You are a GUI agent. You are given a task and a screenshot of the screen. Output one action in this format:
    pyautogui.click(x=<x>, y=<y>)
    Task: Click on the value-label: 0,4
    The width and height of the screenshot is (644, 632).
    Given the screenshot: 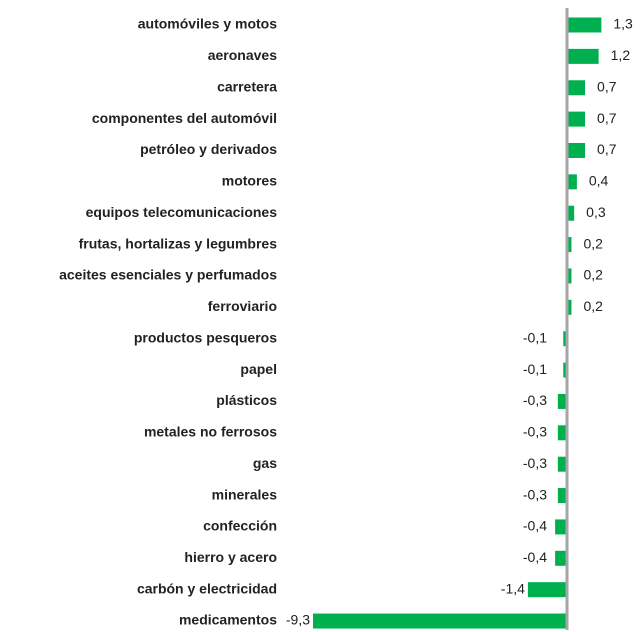 What is the action you would take?
    pyautogui.click(x=599, y=181)
    